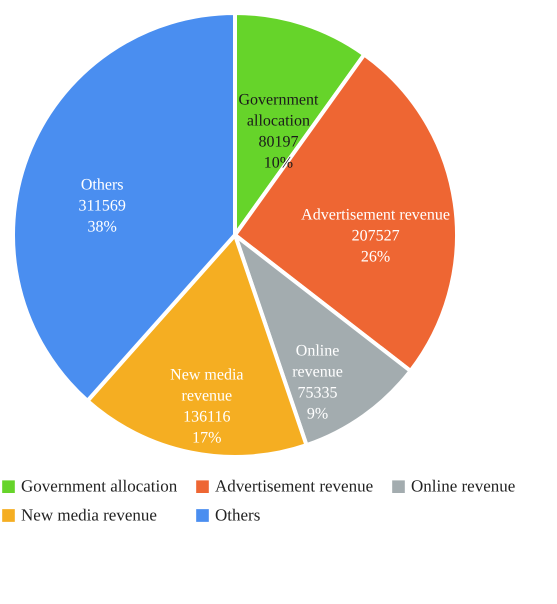  I want to click on data-label: 207527 26%, so click(376, 246).